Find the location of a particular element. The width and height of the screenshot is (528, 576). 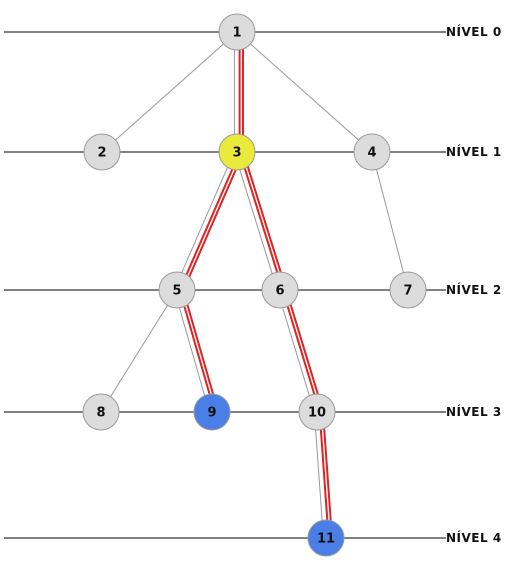

node-label-11: 11 is located at coordinates (326, 539).